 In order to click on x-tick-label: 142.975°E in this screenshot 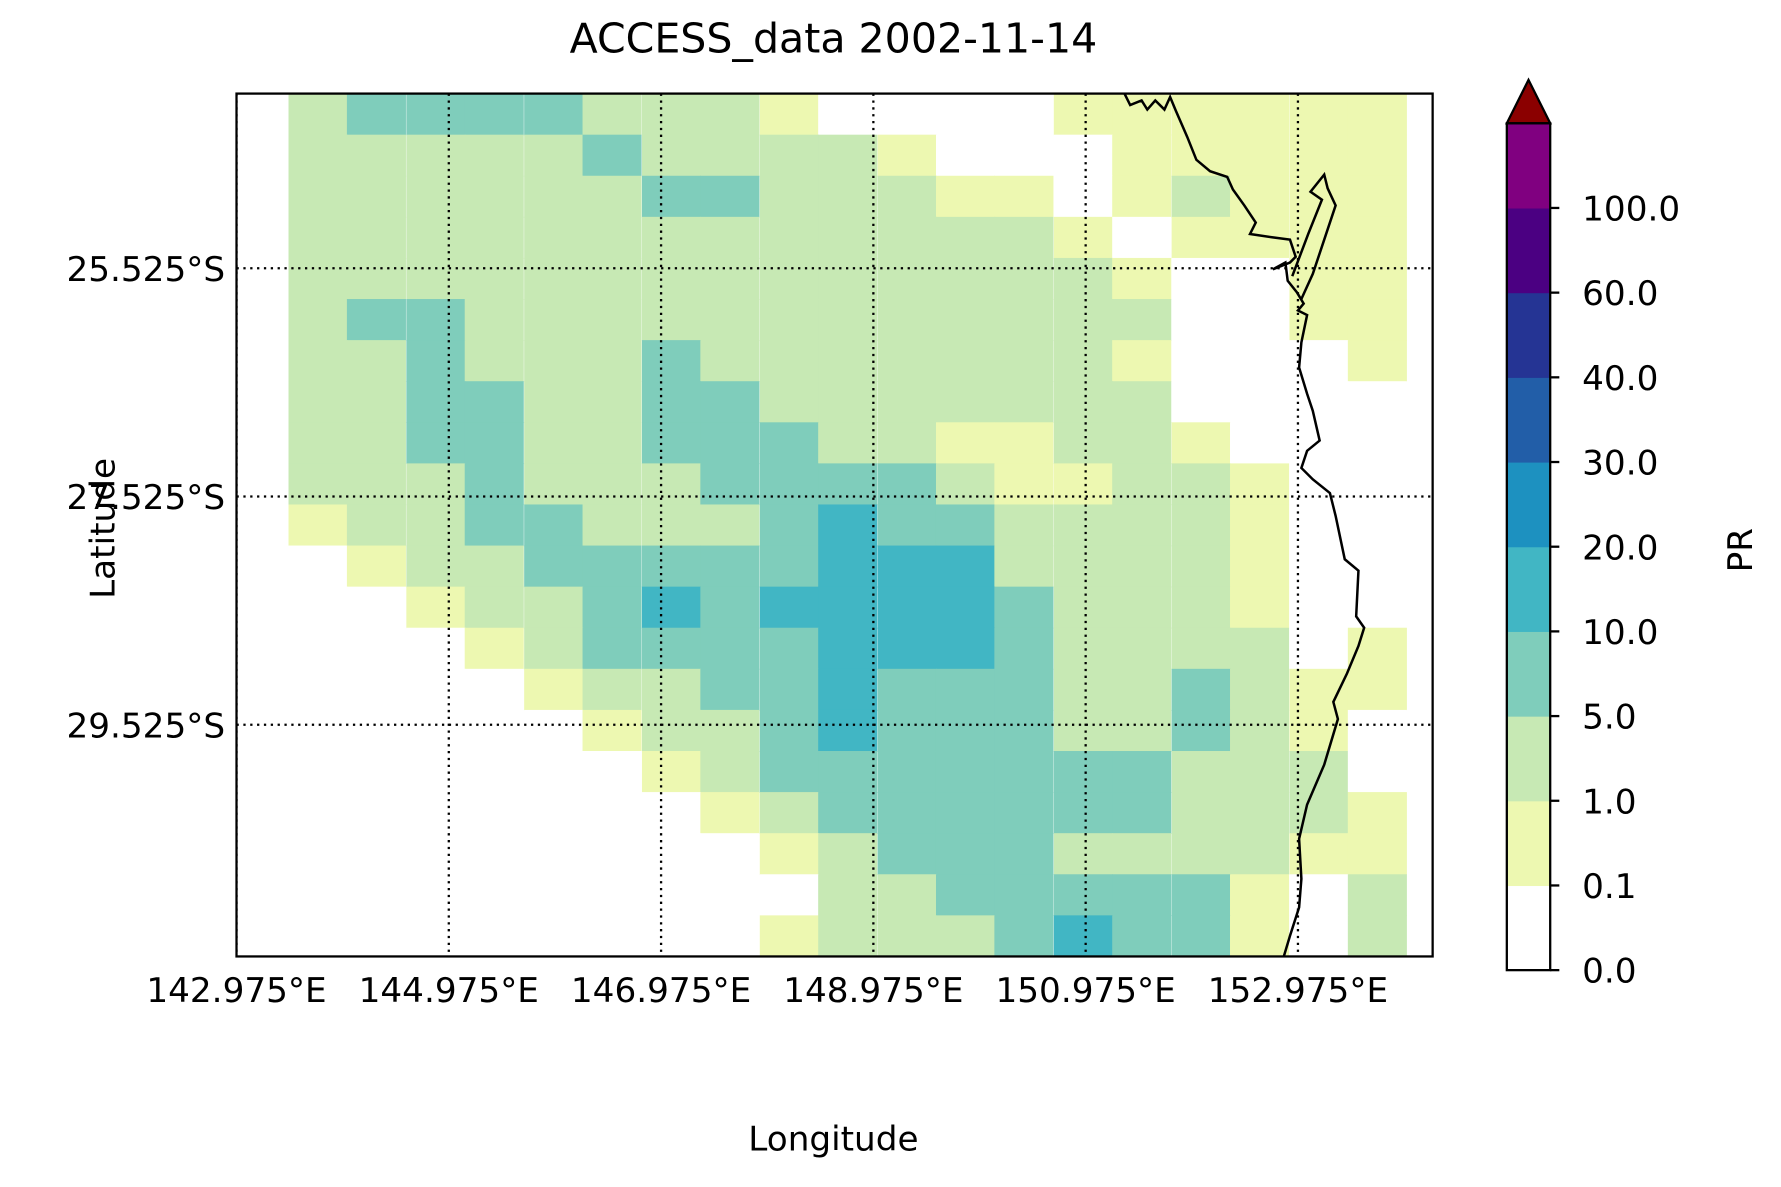, I will do `click(236, 991)`.